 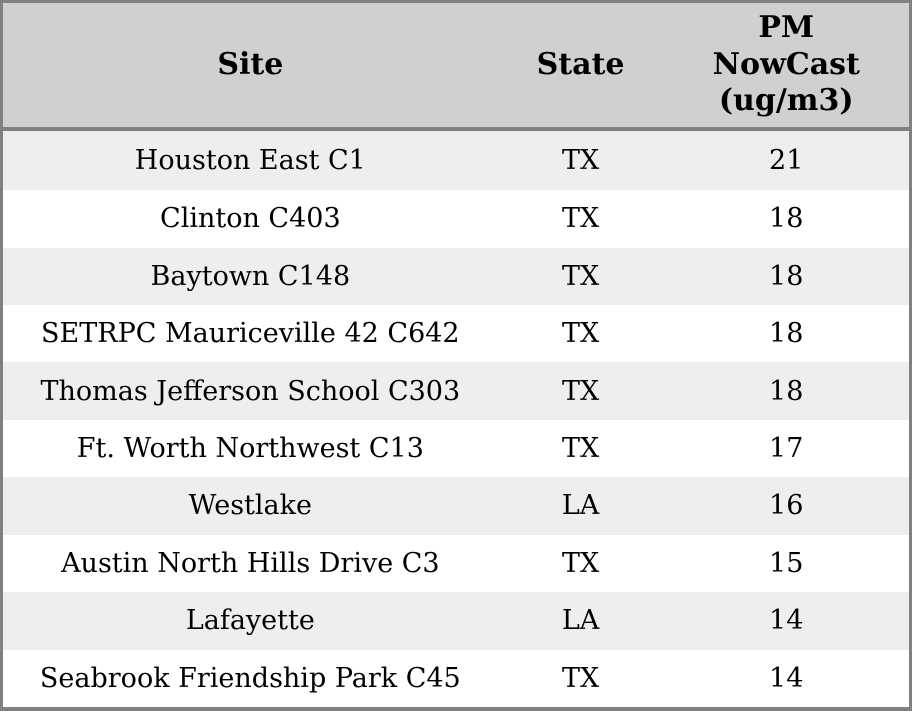 I want to click on site-cell: Westlake, so click(x=250, y=506).